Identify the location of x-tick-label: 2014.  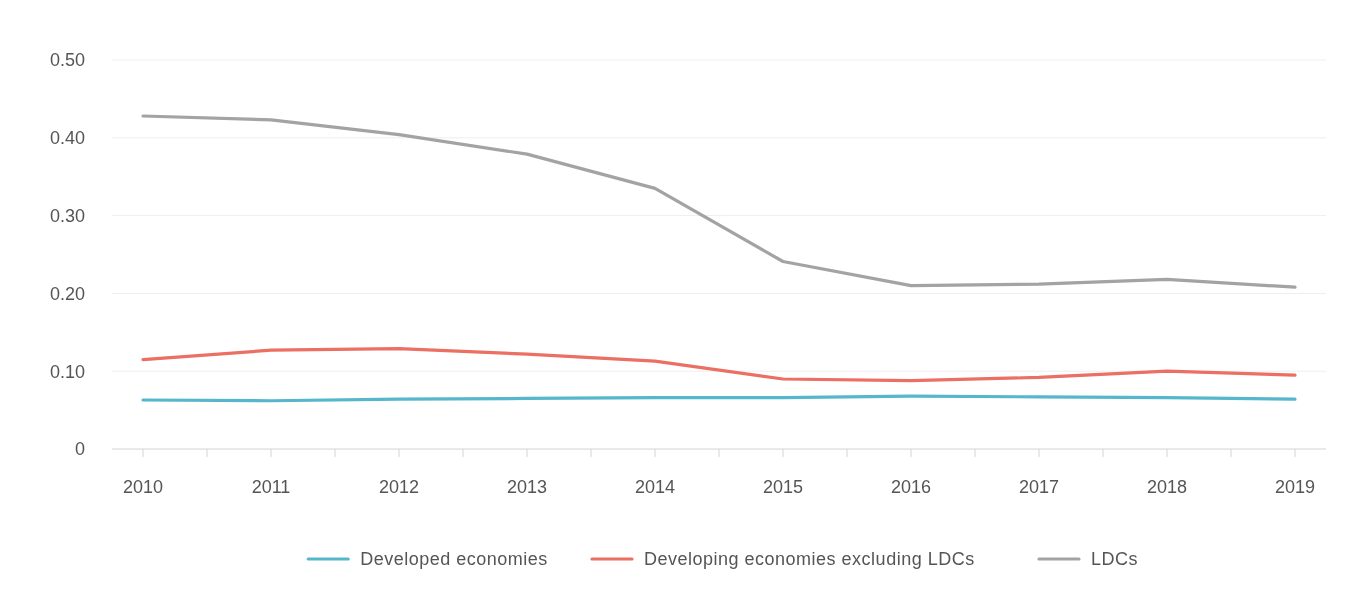
(655, 487).